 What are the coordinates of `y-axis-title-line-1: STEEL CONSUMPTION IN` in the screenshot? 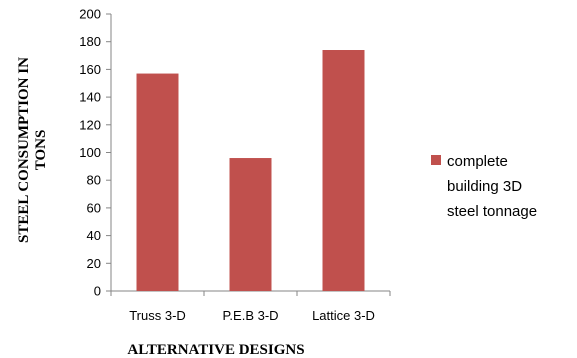 It's located at (24, 150).